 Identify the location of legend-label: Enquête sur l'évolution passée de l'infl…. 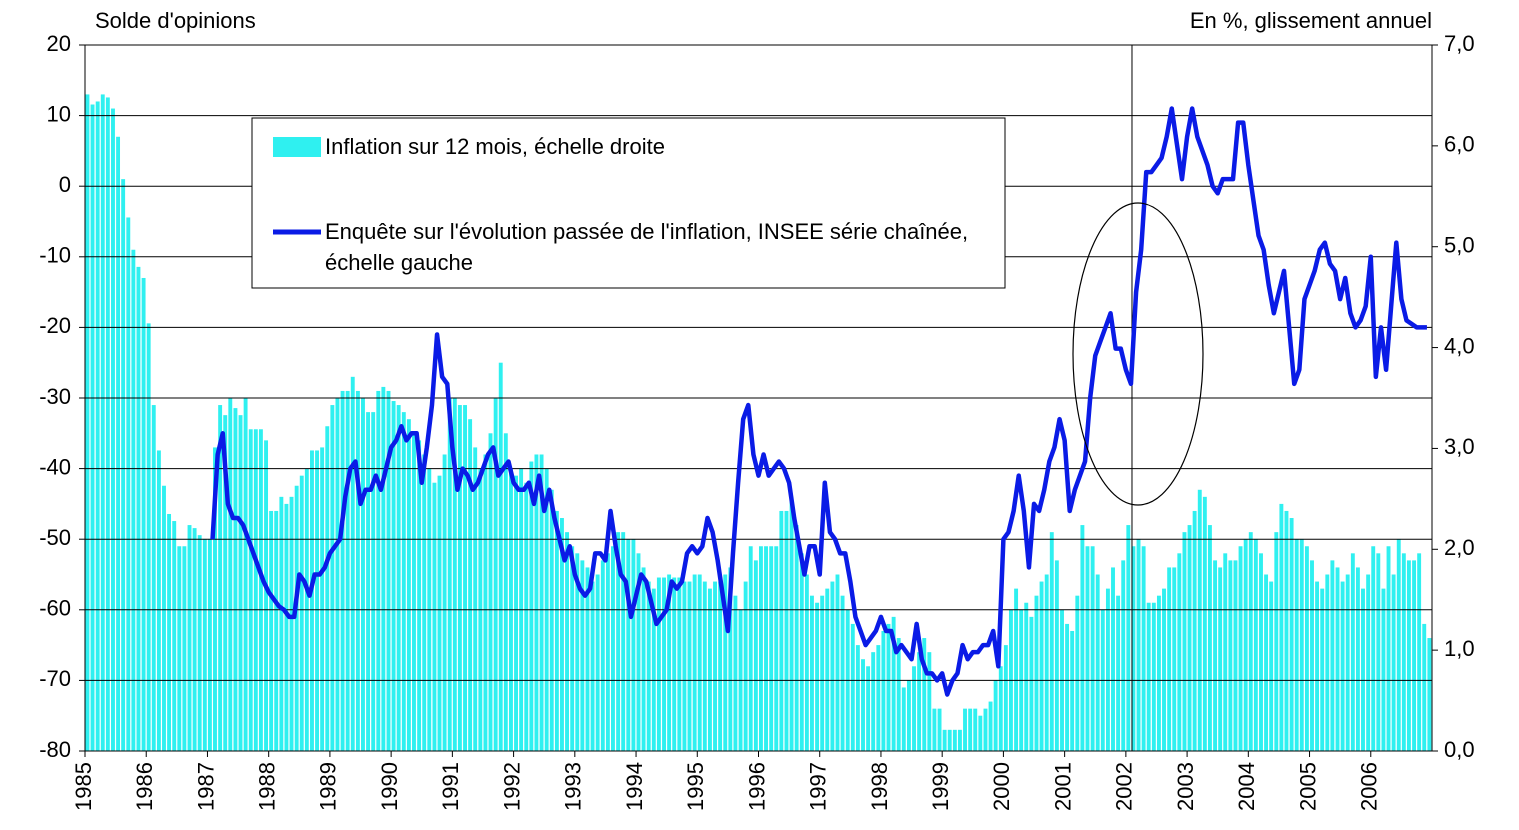
(647, 247).